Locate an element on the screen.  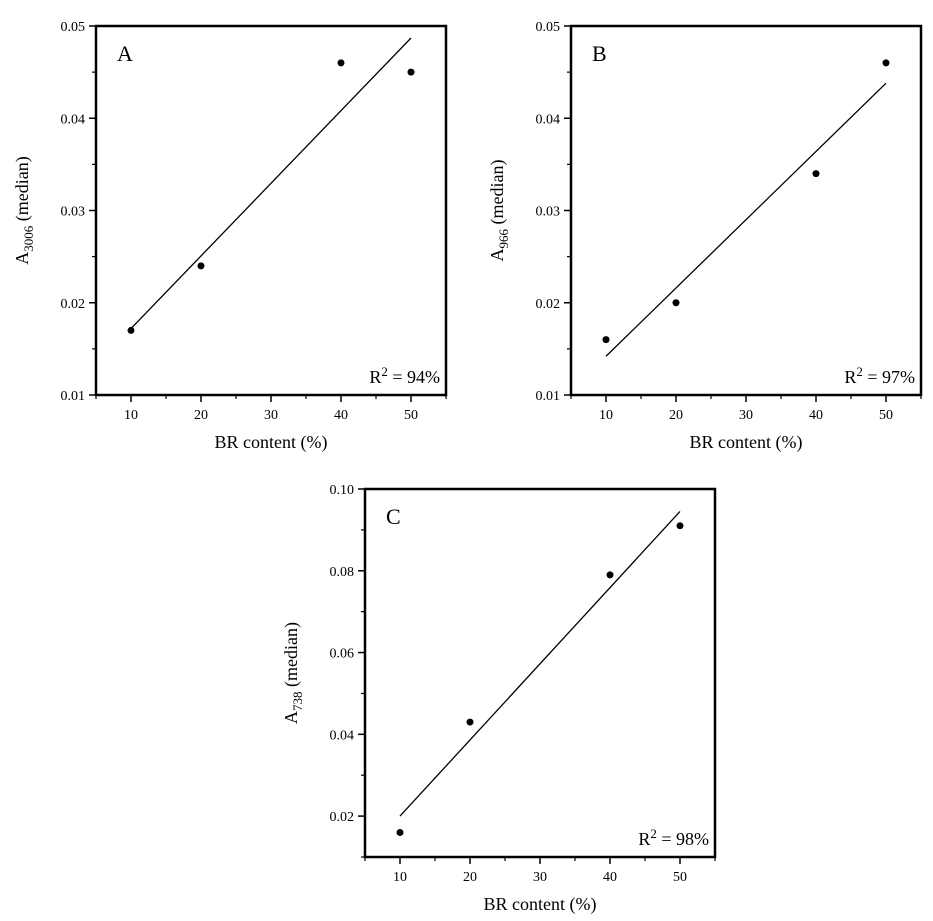
r-squared-rhs: = 97% is located at coordinates (889, 377).